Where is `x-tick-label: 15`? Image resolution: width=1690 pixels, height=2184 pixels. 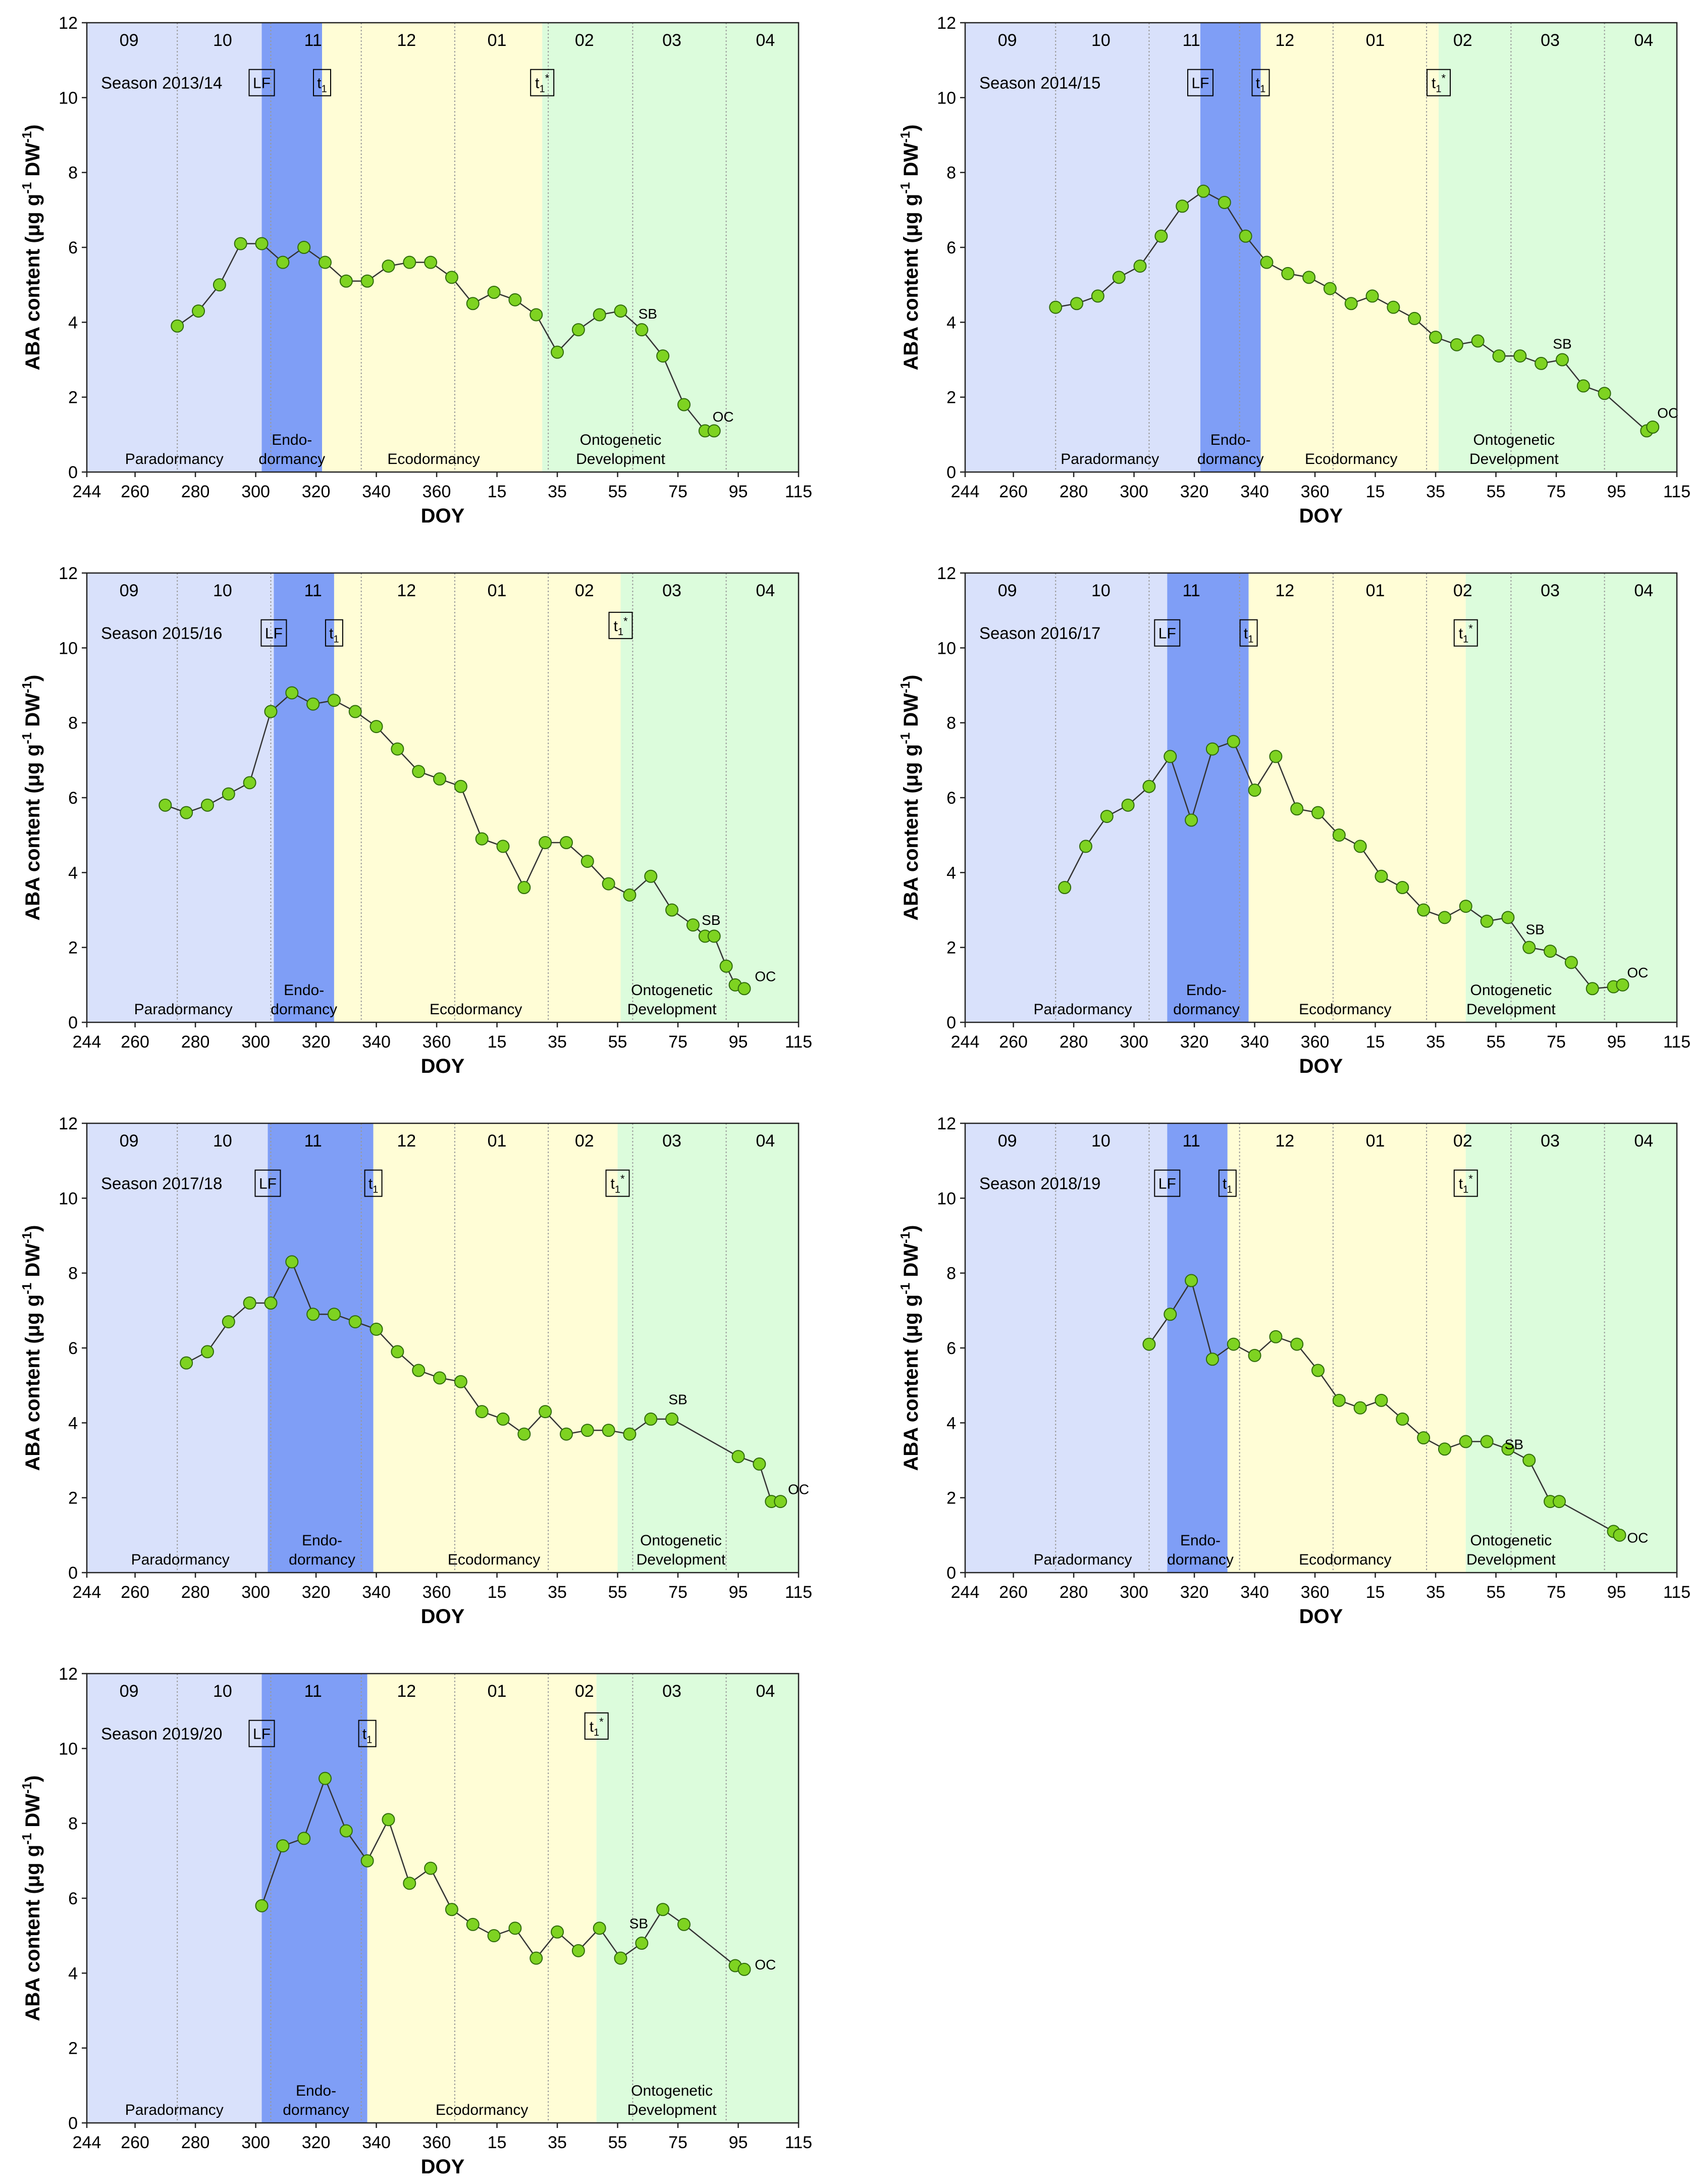
x-tick-label: 15 is located at coordinates (497, 1592).